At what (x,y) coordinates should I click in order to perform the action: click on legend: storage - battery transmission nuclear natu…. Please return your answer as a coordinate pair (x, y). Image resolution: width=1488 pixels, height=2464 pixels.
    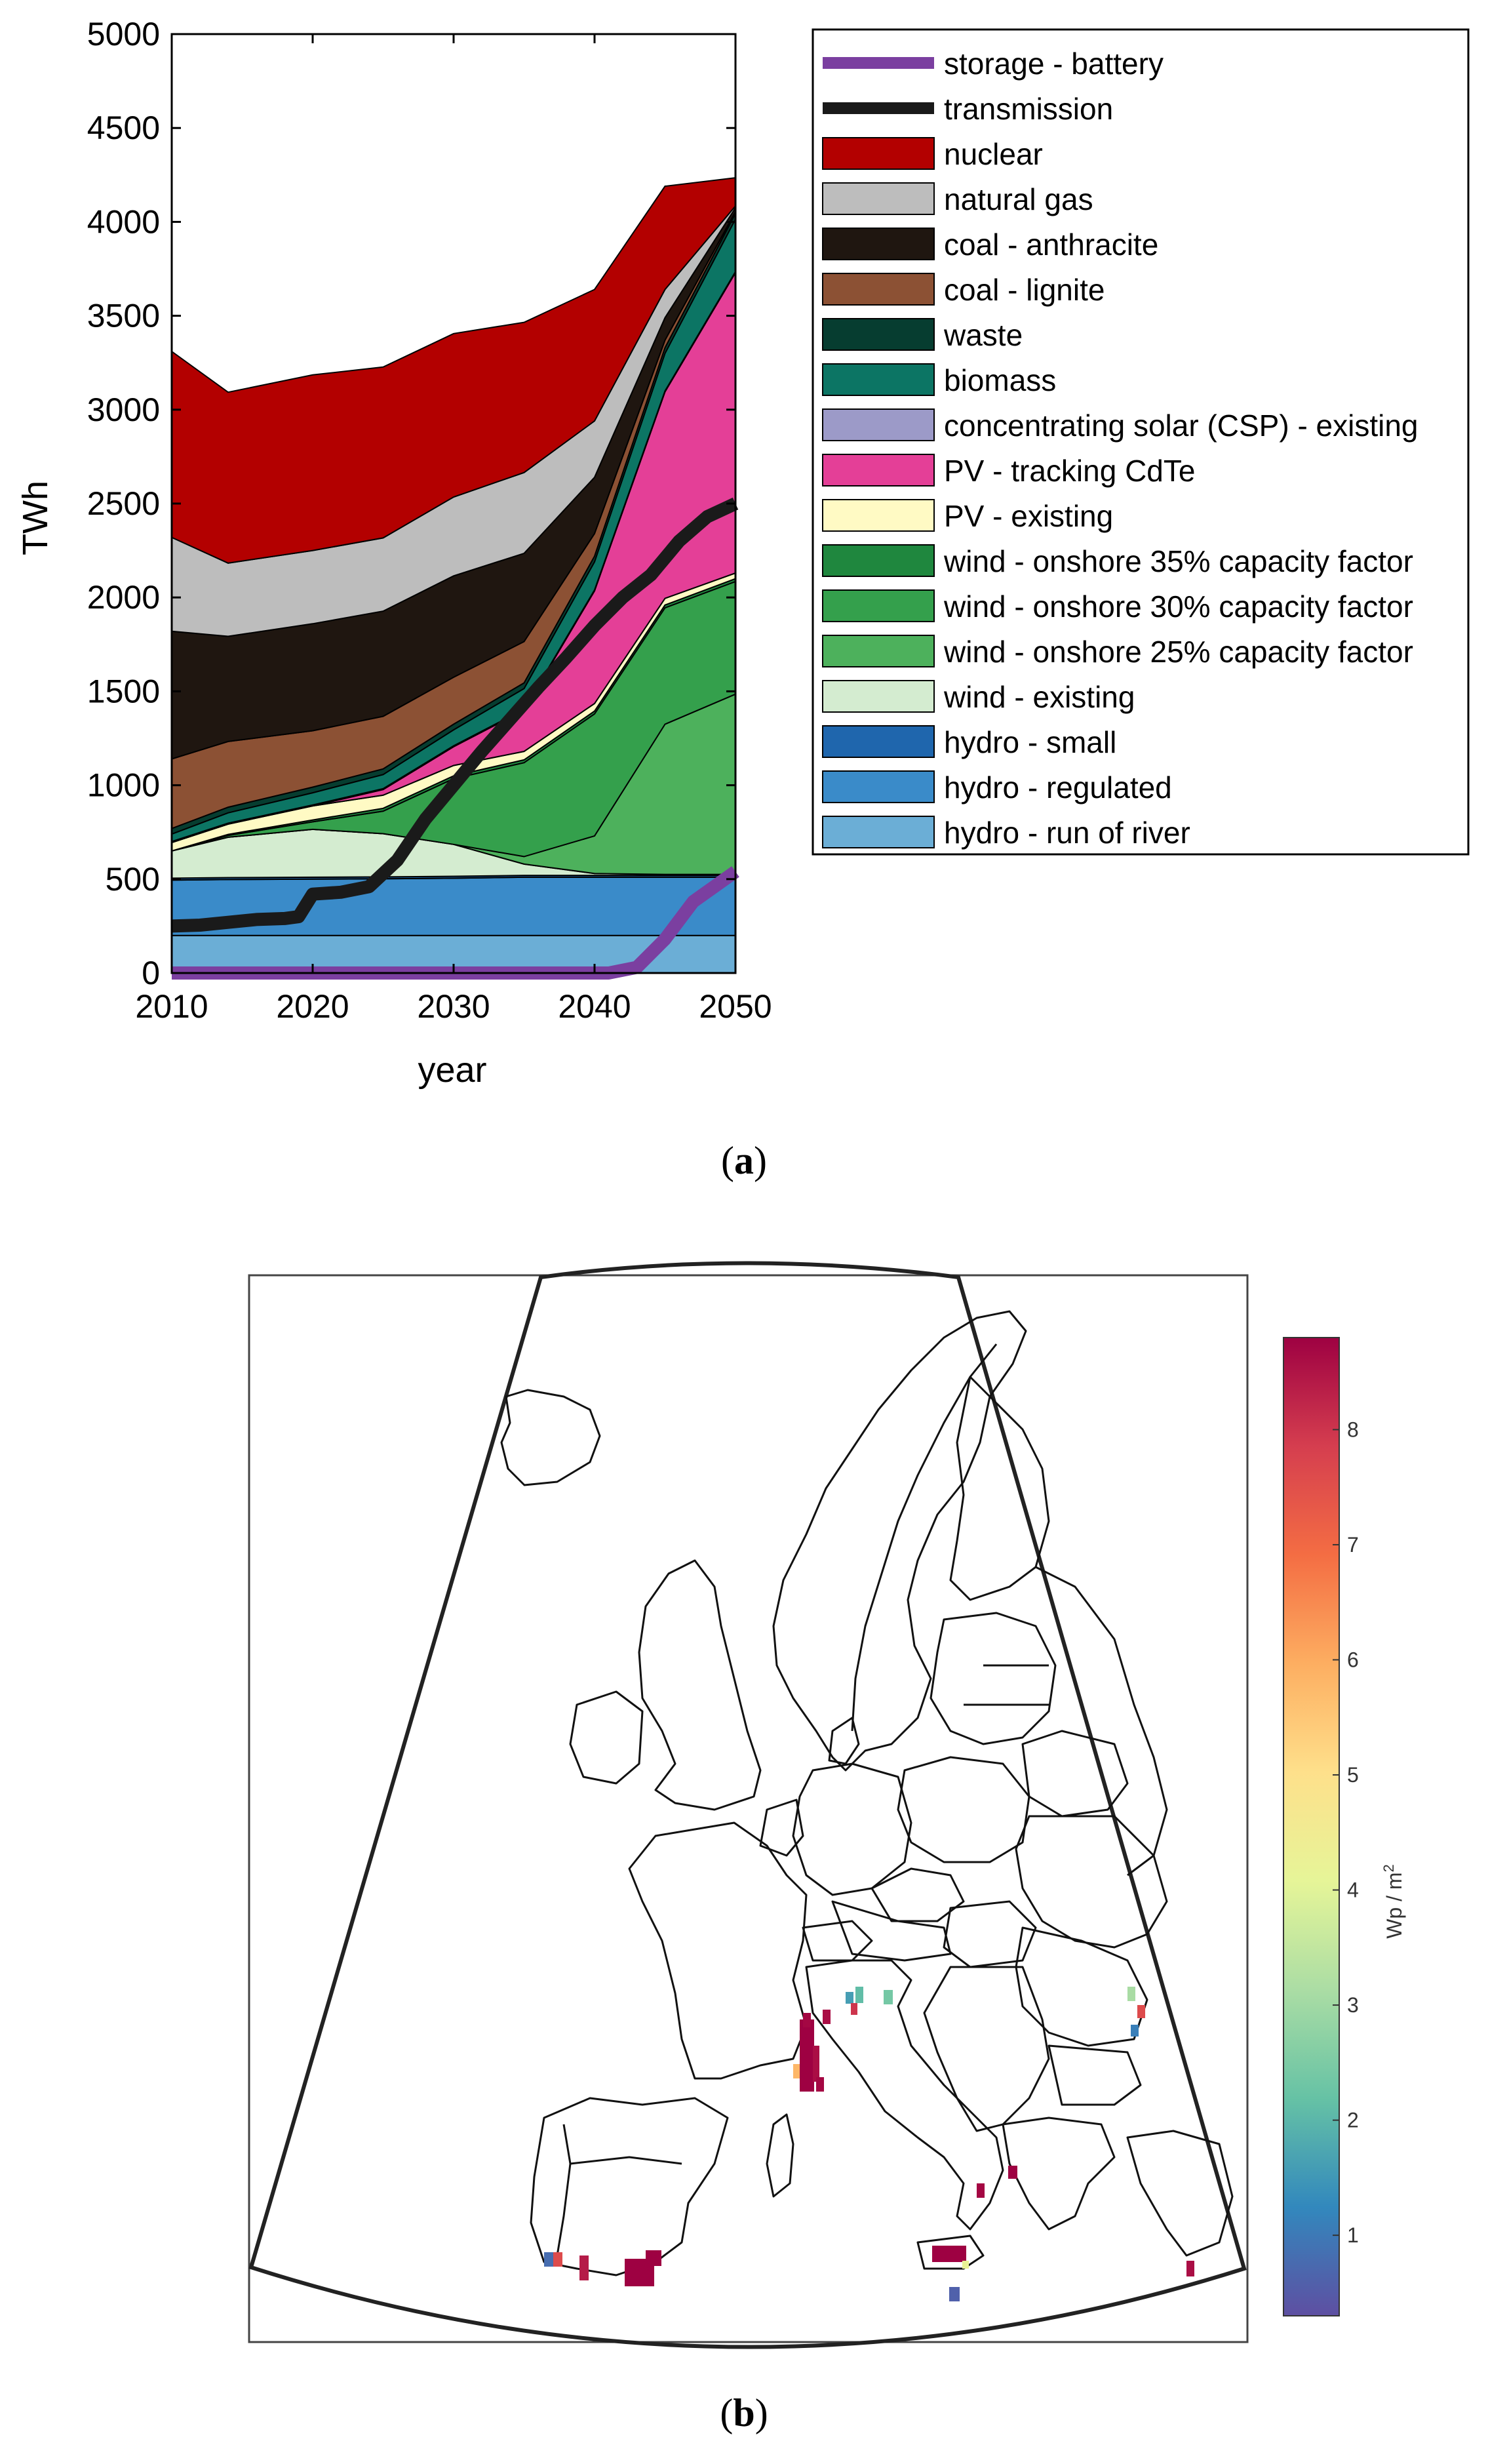
    Looking at the image, I should click on (1141, 442).